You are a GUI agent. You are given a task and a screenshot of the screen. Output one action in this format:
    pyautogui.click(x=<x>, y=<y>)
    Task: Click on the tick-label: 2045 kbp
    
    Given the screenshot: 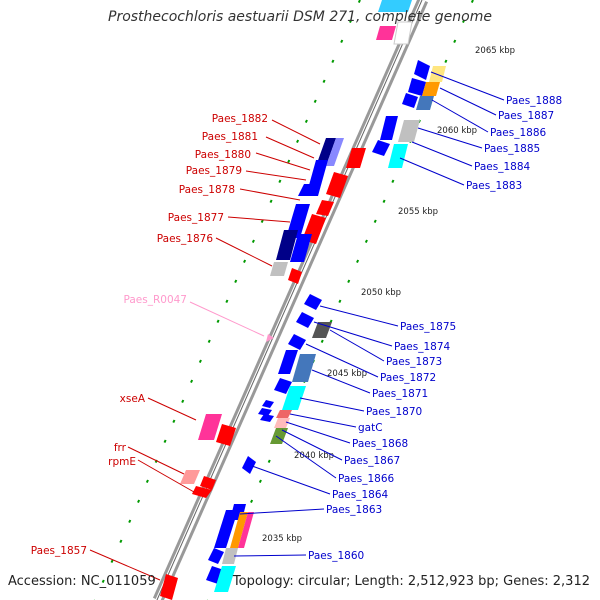 What is the action you would take?
    pyautogui.click(x=347, y=374)
    